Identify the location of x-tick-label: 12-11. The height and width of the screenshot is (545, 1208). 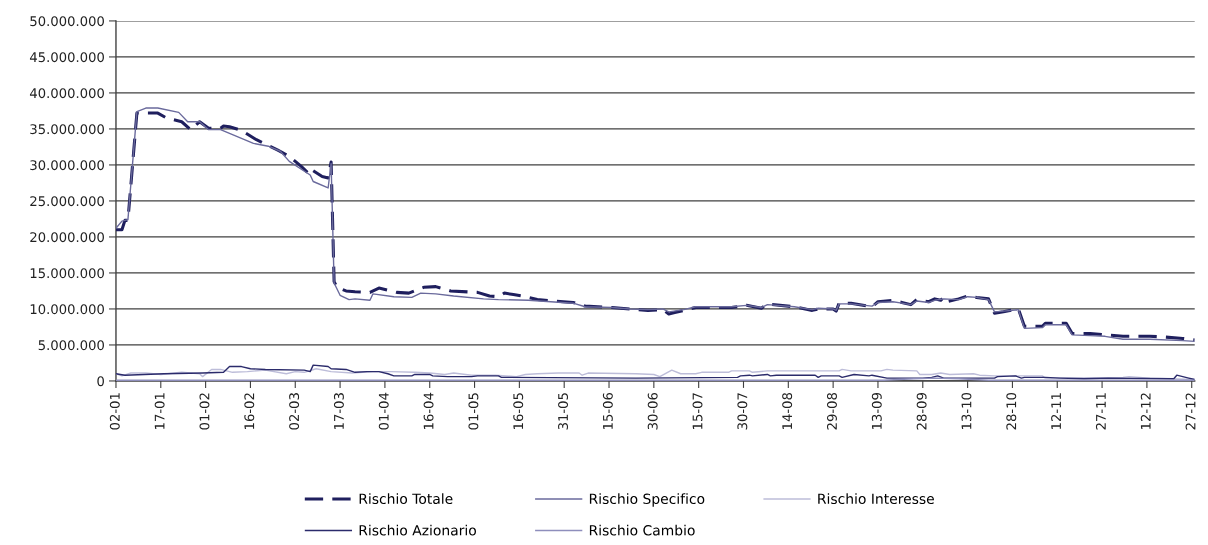
(1056, 411).